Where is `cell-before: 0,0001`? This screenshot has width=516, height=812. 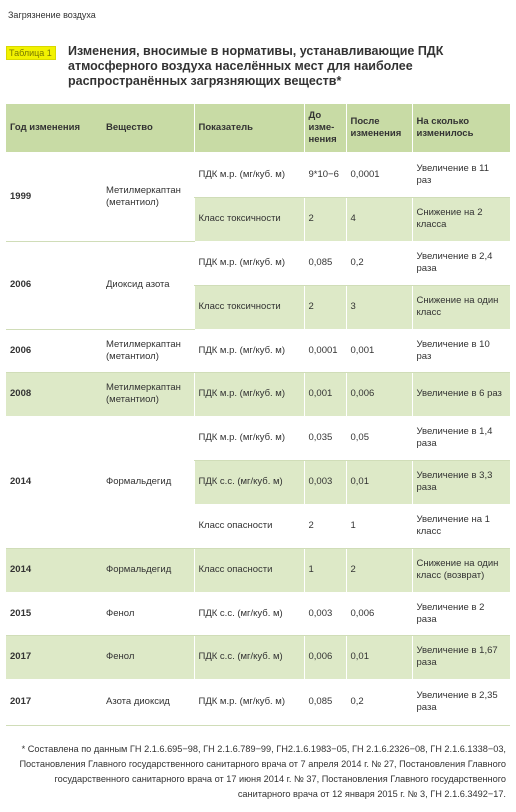
cell-before: 0,0001 is located at coordinates (324, 351).